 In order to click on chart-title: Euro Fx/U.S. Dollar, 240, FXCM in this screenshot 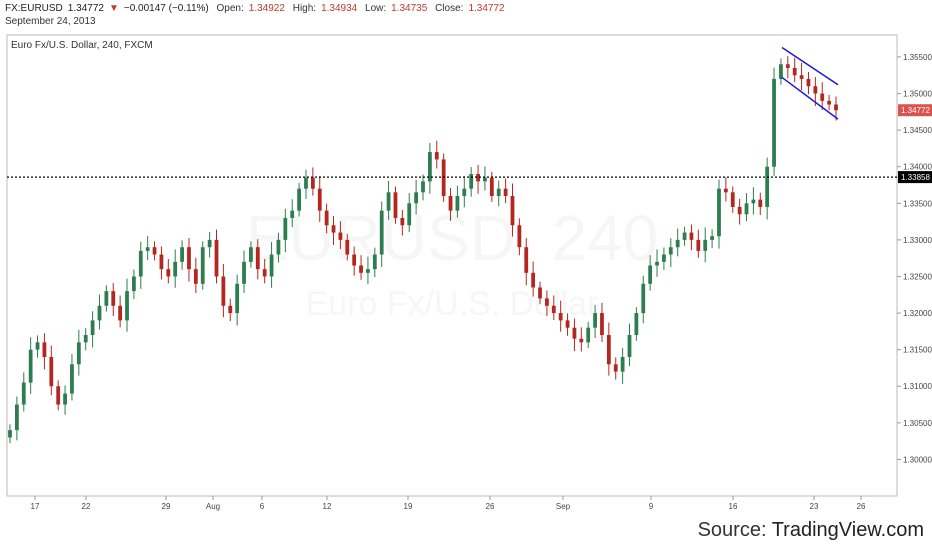, I will do `click(82, 45)`.